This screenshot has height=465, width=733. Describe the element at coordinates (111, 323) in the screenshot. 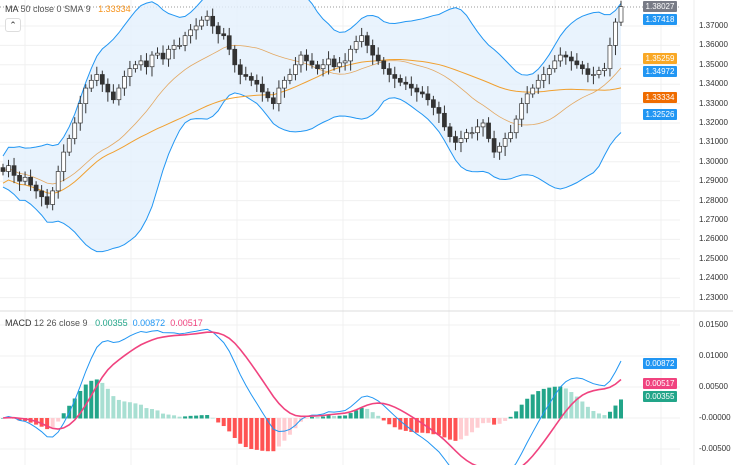

I see `macd-hist-value: 0.00355` at that location.